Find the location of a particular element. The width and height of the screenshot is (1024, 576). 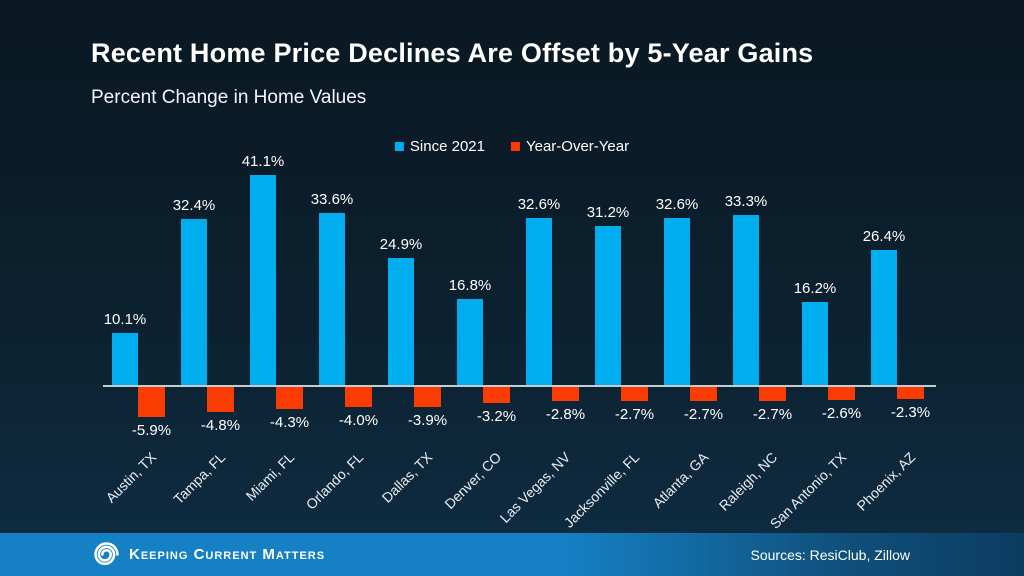

value-label-year-over-year: -4.3% is located at coordinates (289, 422).